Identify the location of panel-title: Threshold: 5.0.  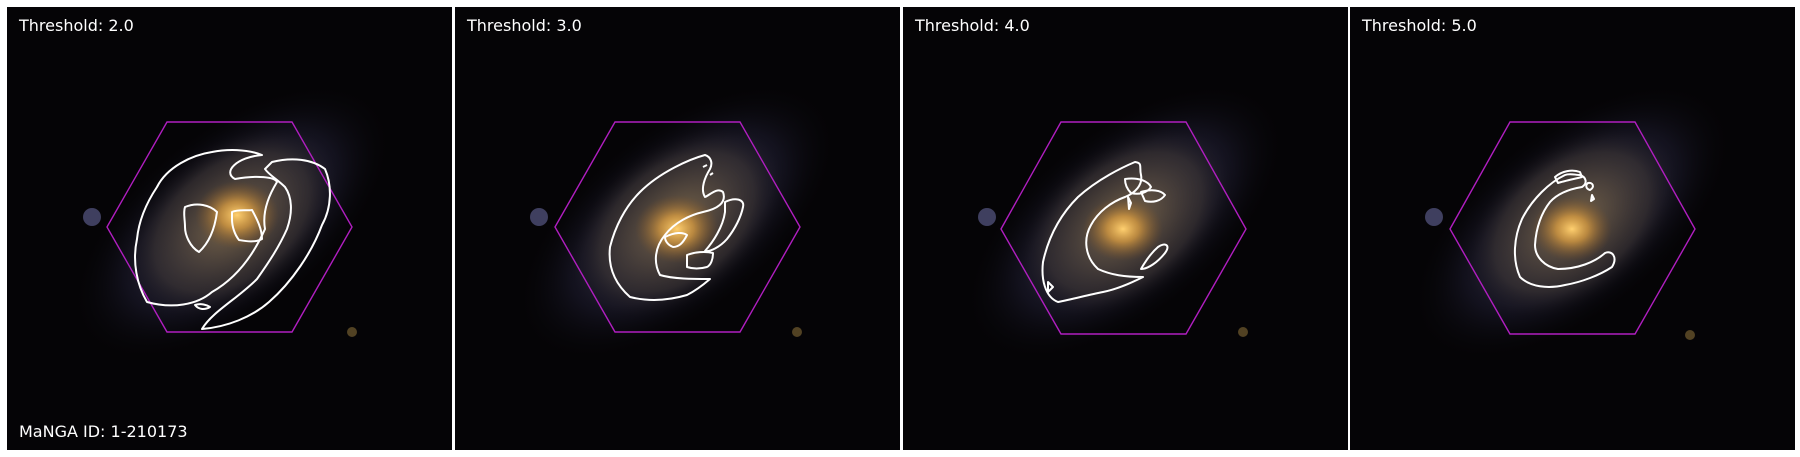
(1419, 25).